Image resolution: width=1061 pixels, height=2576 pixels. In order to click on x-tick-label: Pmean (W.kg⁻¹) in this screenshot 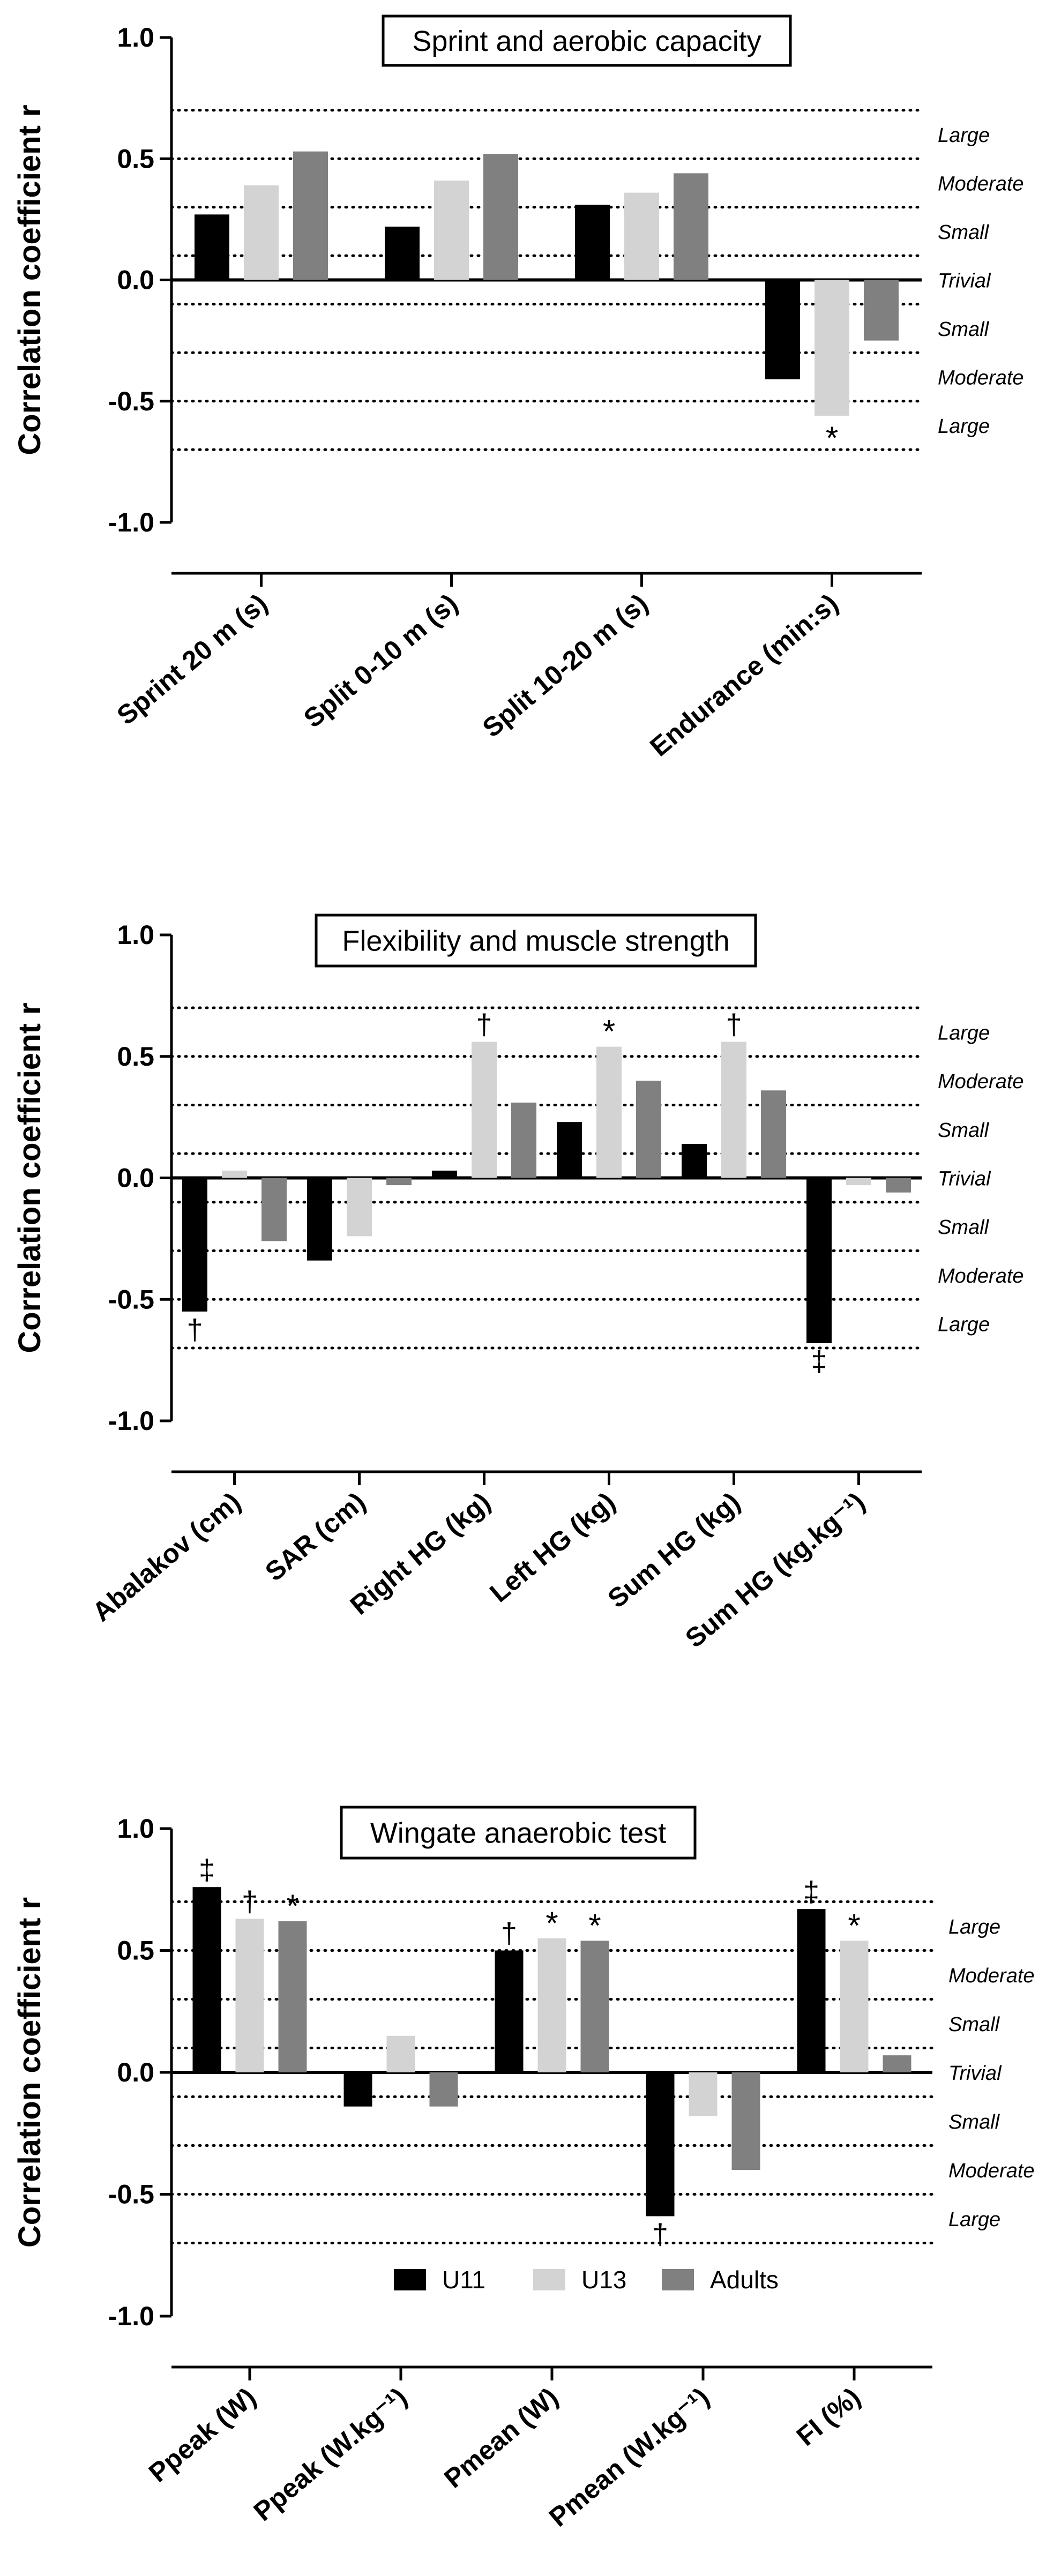, I will do `click(629, 2457)`.